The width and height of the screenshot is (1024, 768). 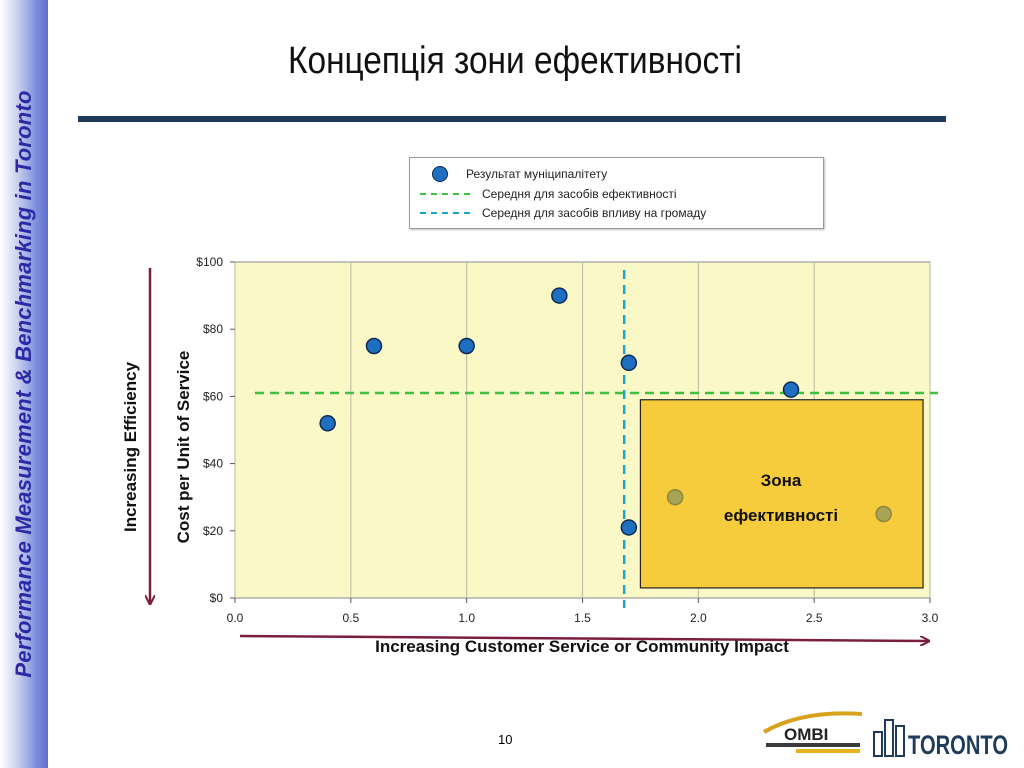 What do you see at coordinates (594, 213) in the screenshot?
I see `legend-label: Середня для засобів впливу на громаду` at bounding box center [594, 213].